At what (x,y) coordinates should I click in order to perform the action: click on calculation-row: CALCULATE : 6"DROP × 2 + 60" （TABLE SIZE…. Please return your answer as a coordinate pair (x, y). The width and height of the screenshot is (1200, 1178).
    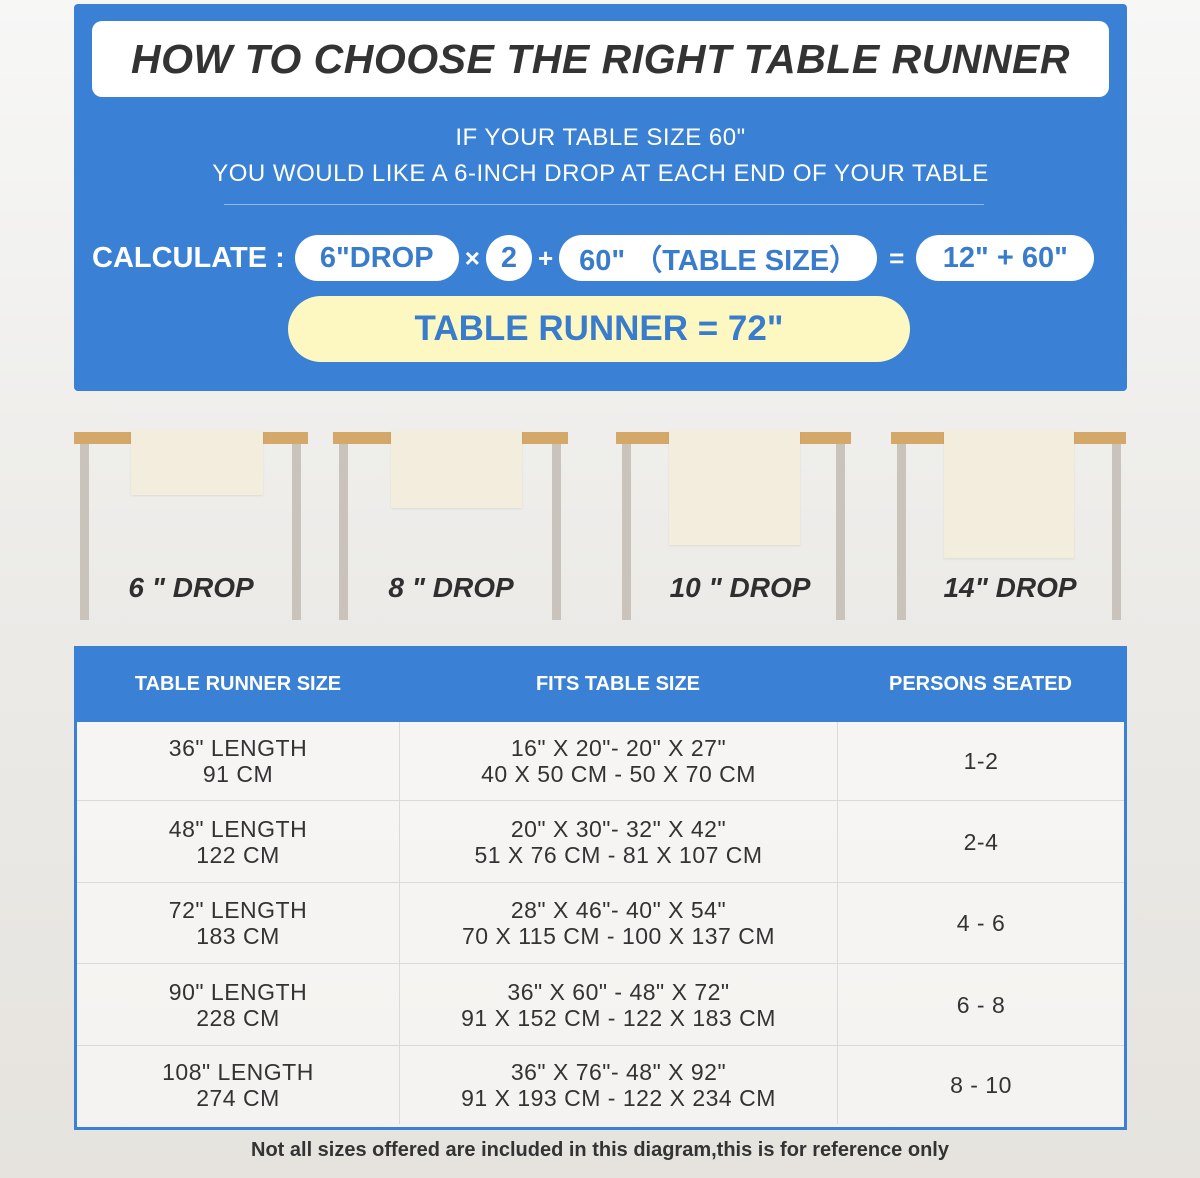
    Looking at the image, I should click on (593, 258).